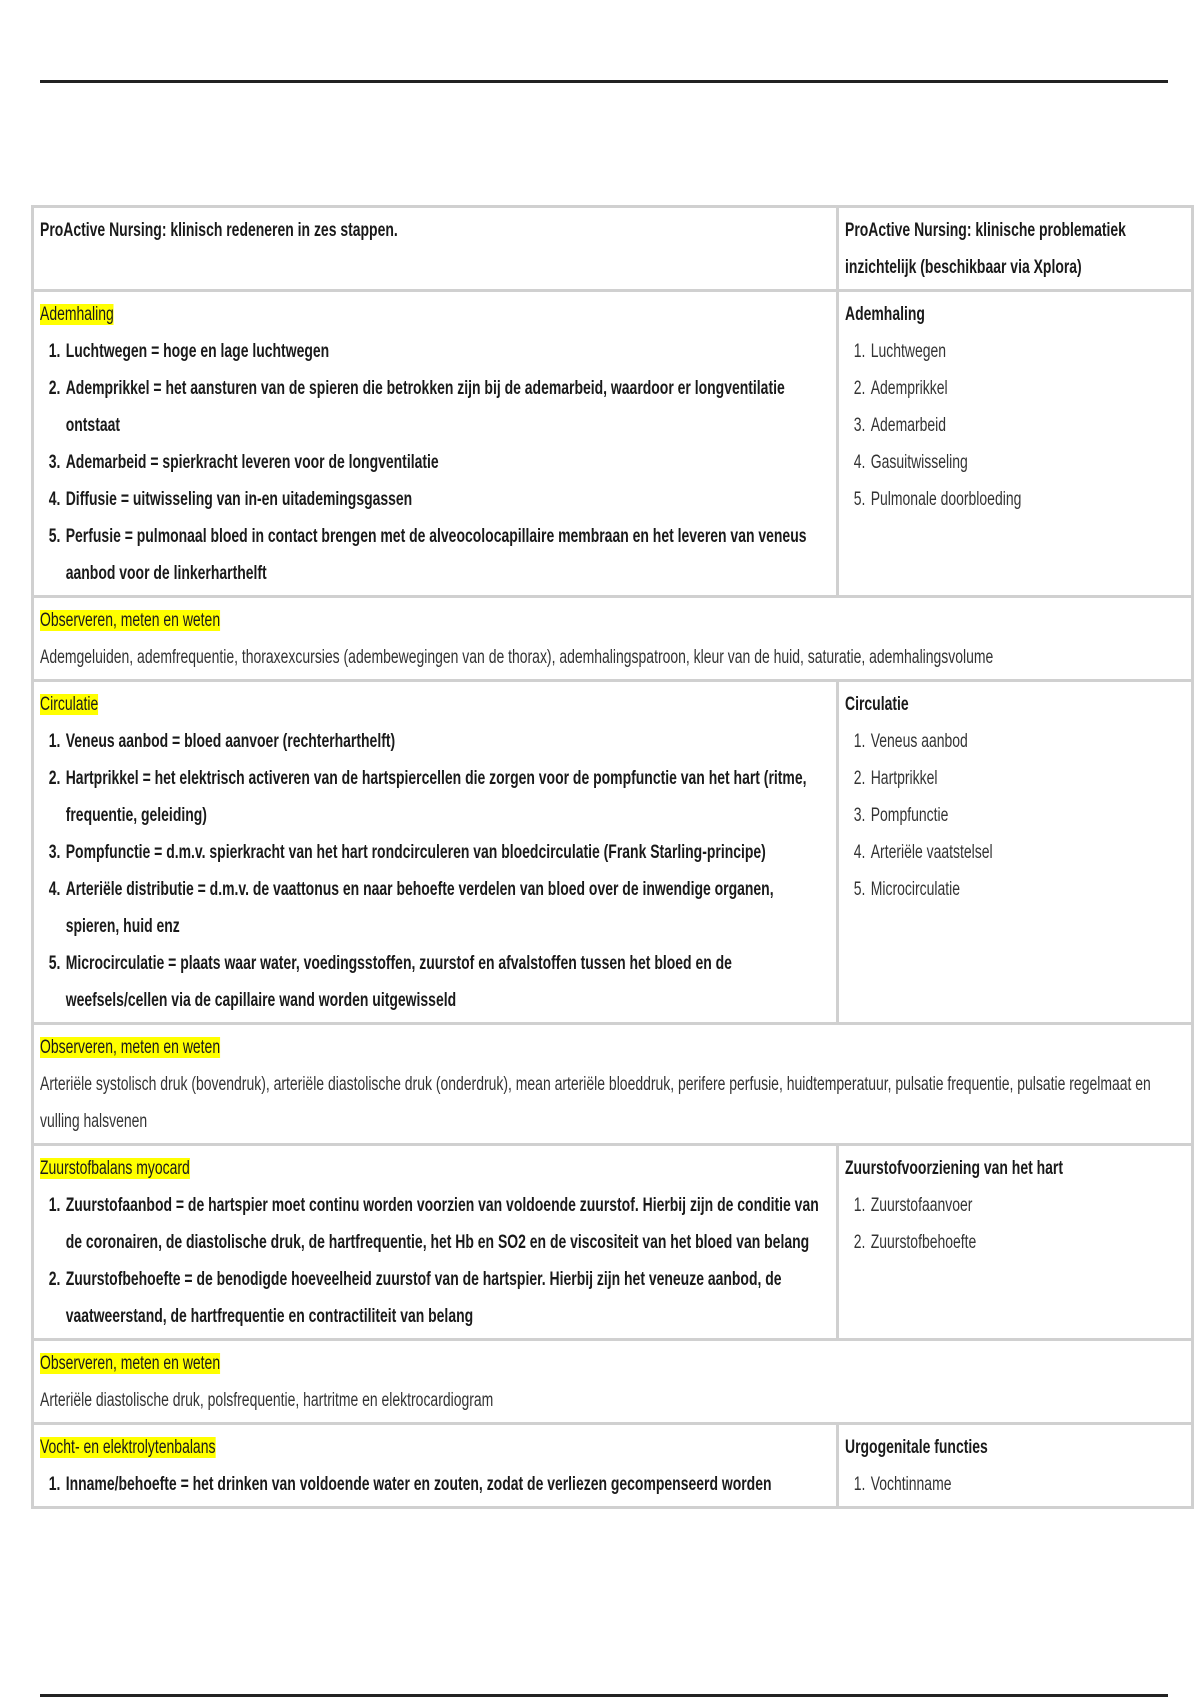 This screenshot has height=1700, width=1200. I want to click on section-right-title: Urgogenitale functies, so click(916, 1447).